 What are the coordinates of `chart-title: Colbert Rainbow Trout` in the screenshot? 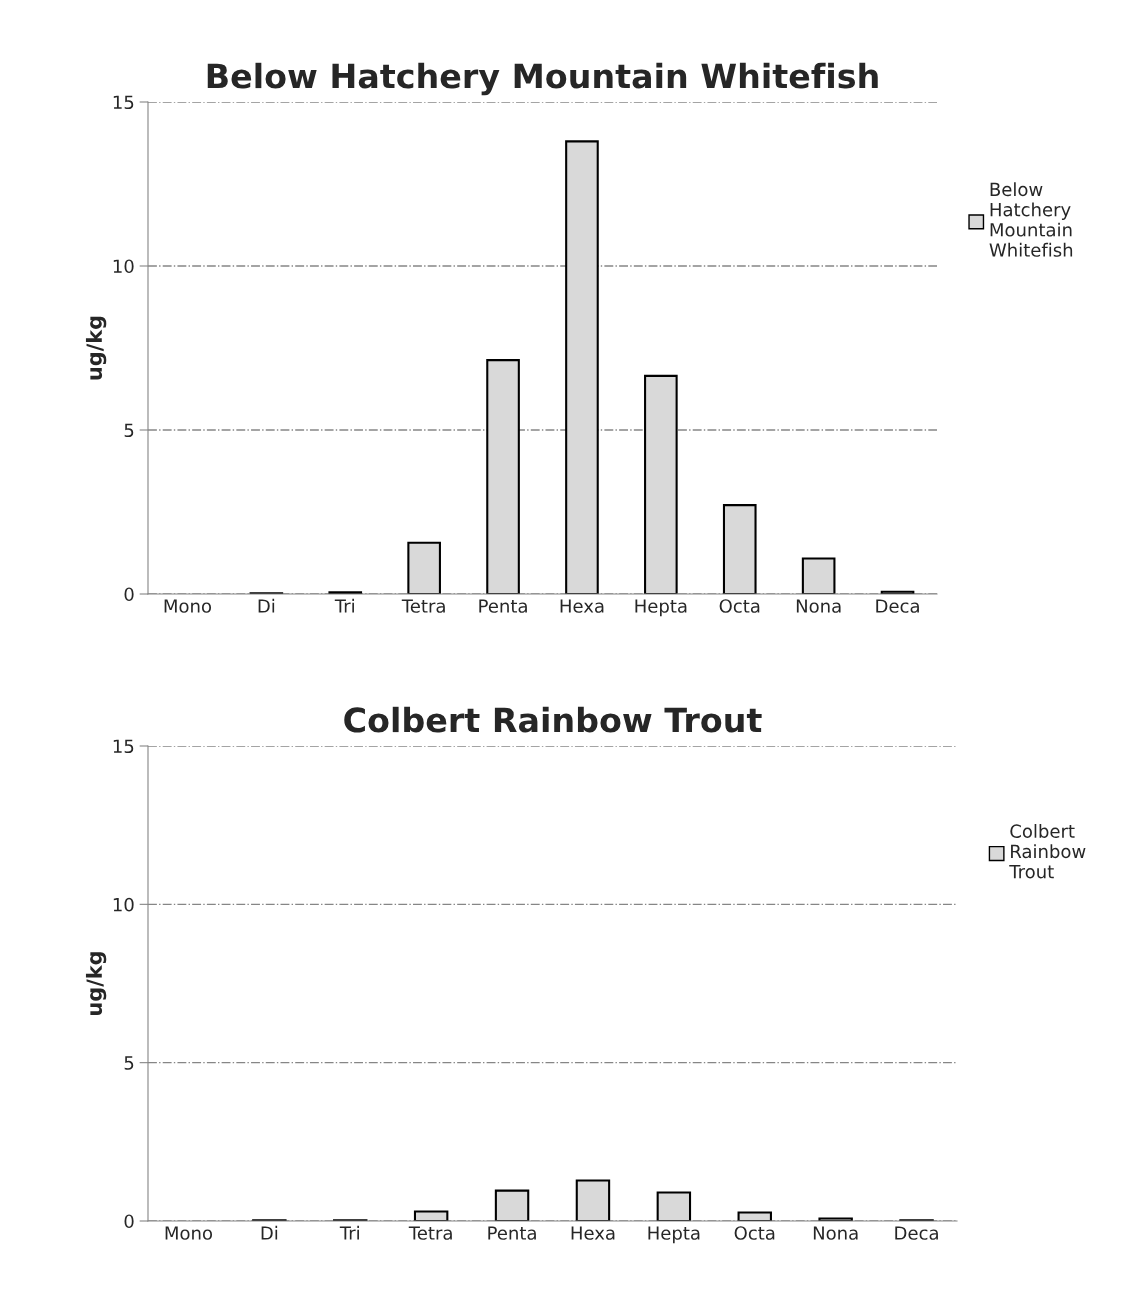 It's located at (553, 719).